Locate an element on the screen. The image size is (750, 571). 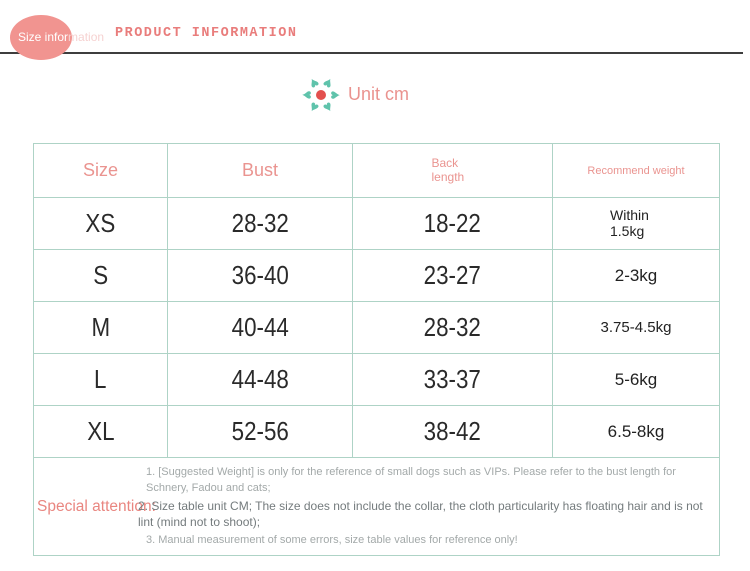
size-value: L is located at coordinates (100, 379).